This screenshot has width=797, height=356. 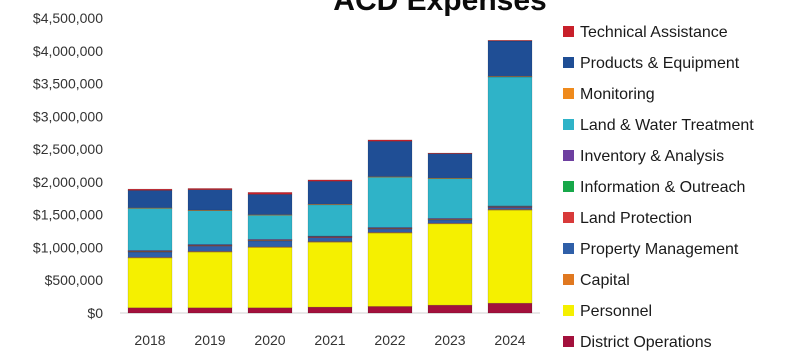 What do you see at coordinates (617, 94) in the screenshot?
I see `legend-label: Monitoring` at bounding box center [617, 94].